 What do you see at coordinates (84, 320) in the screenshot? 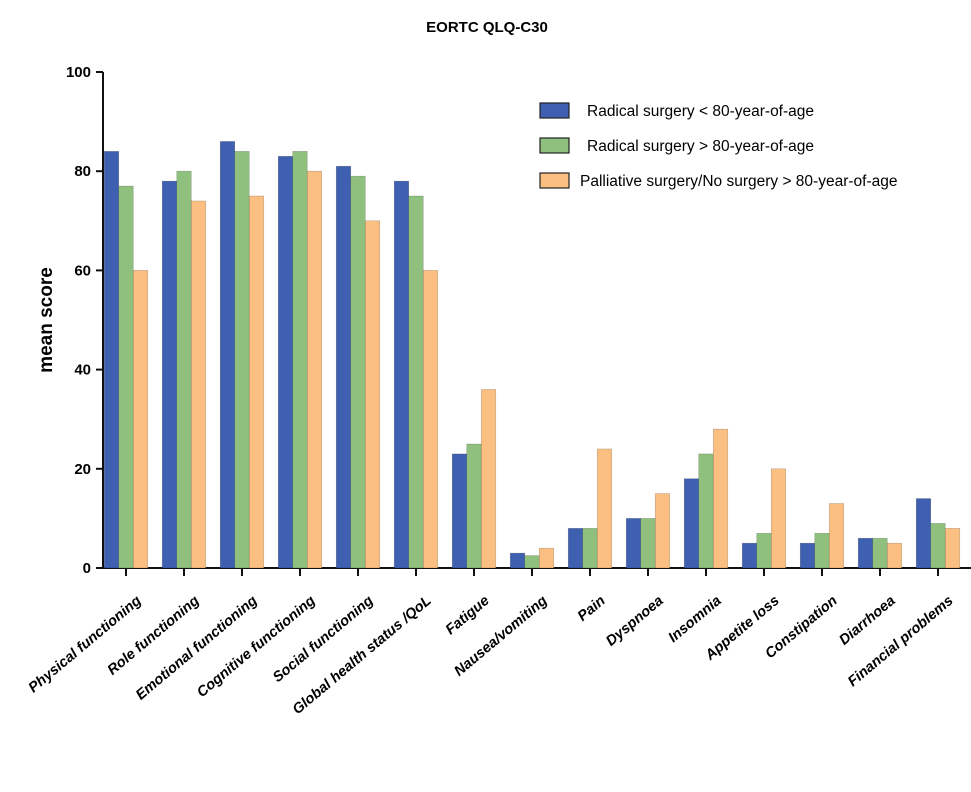
I see `y-ticks: 0 20 40 60 80 100` at bounding box center [84, 320].